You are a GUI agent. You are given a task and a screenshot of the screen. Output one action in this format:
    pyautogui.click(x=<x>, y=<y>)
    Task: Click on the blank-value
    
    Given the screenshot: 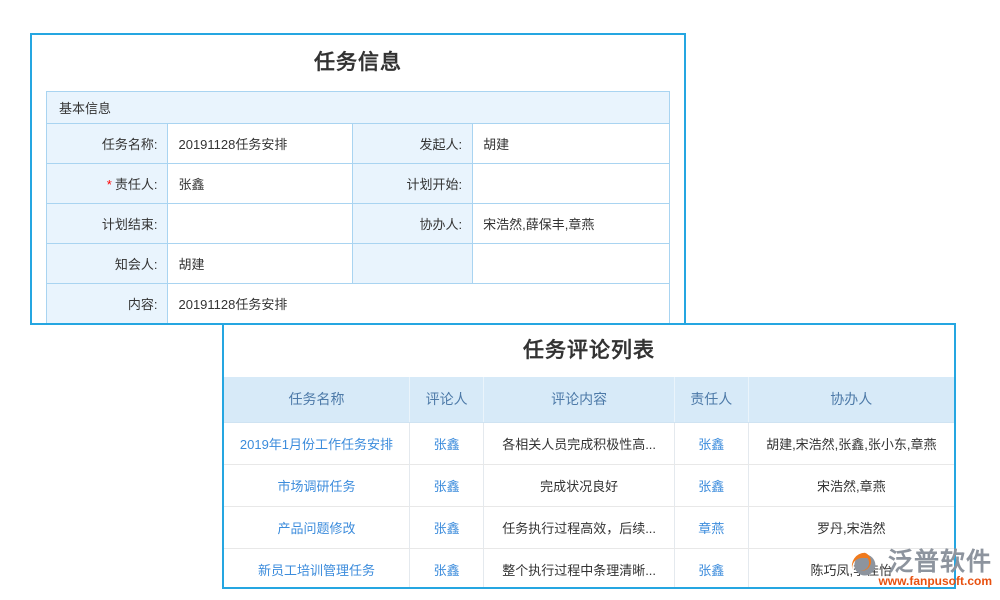 What is the action you would take?
    pyautogui.click(x=571, y=263)
    